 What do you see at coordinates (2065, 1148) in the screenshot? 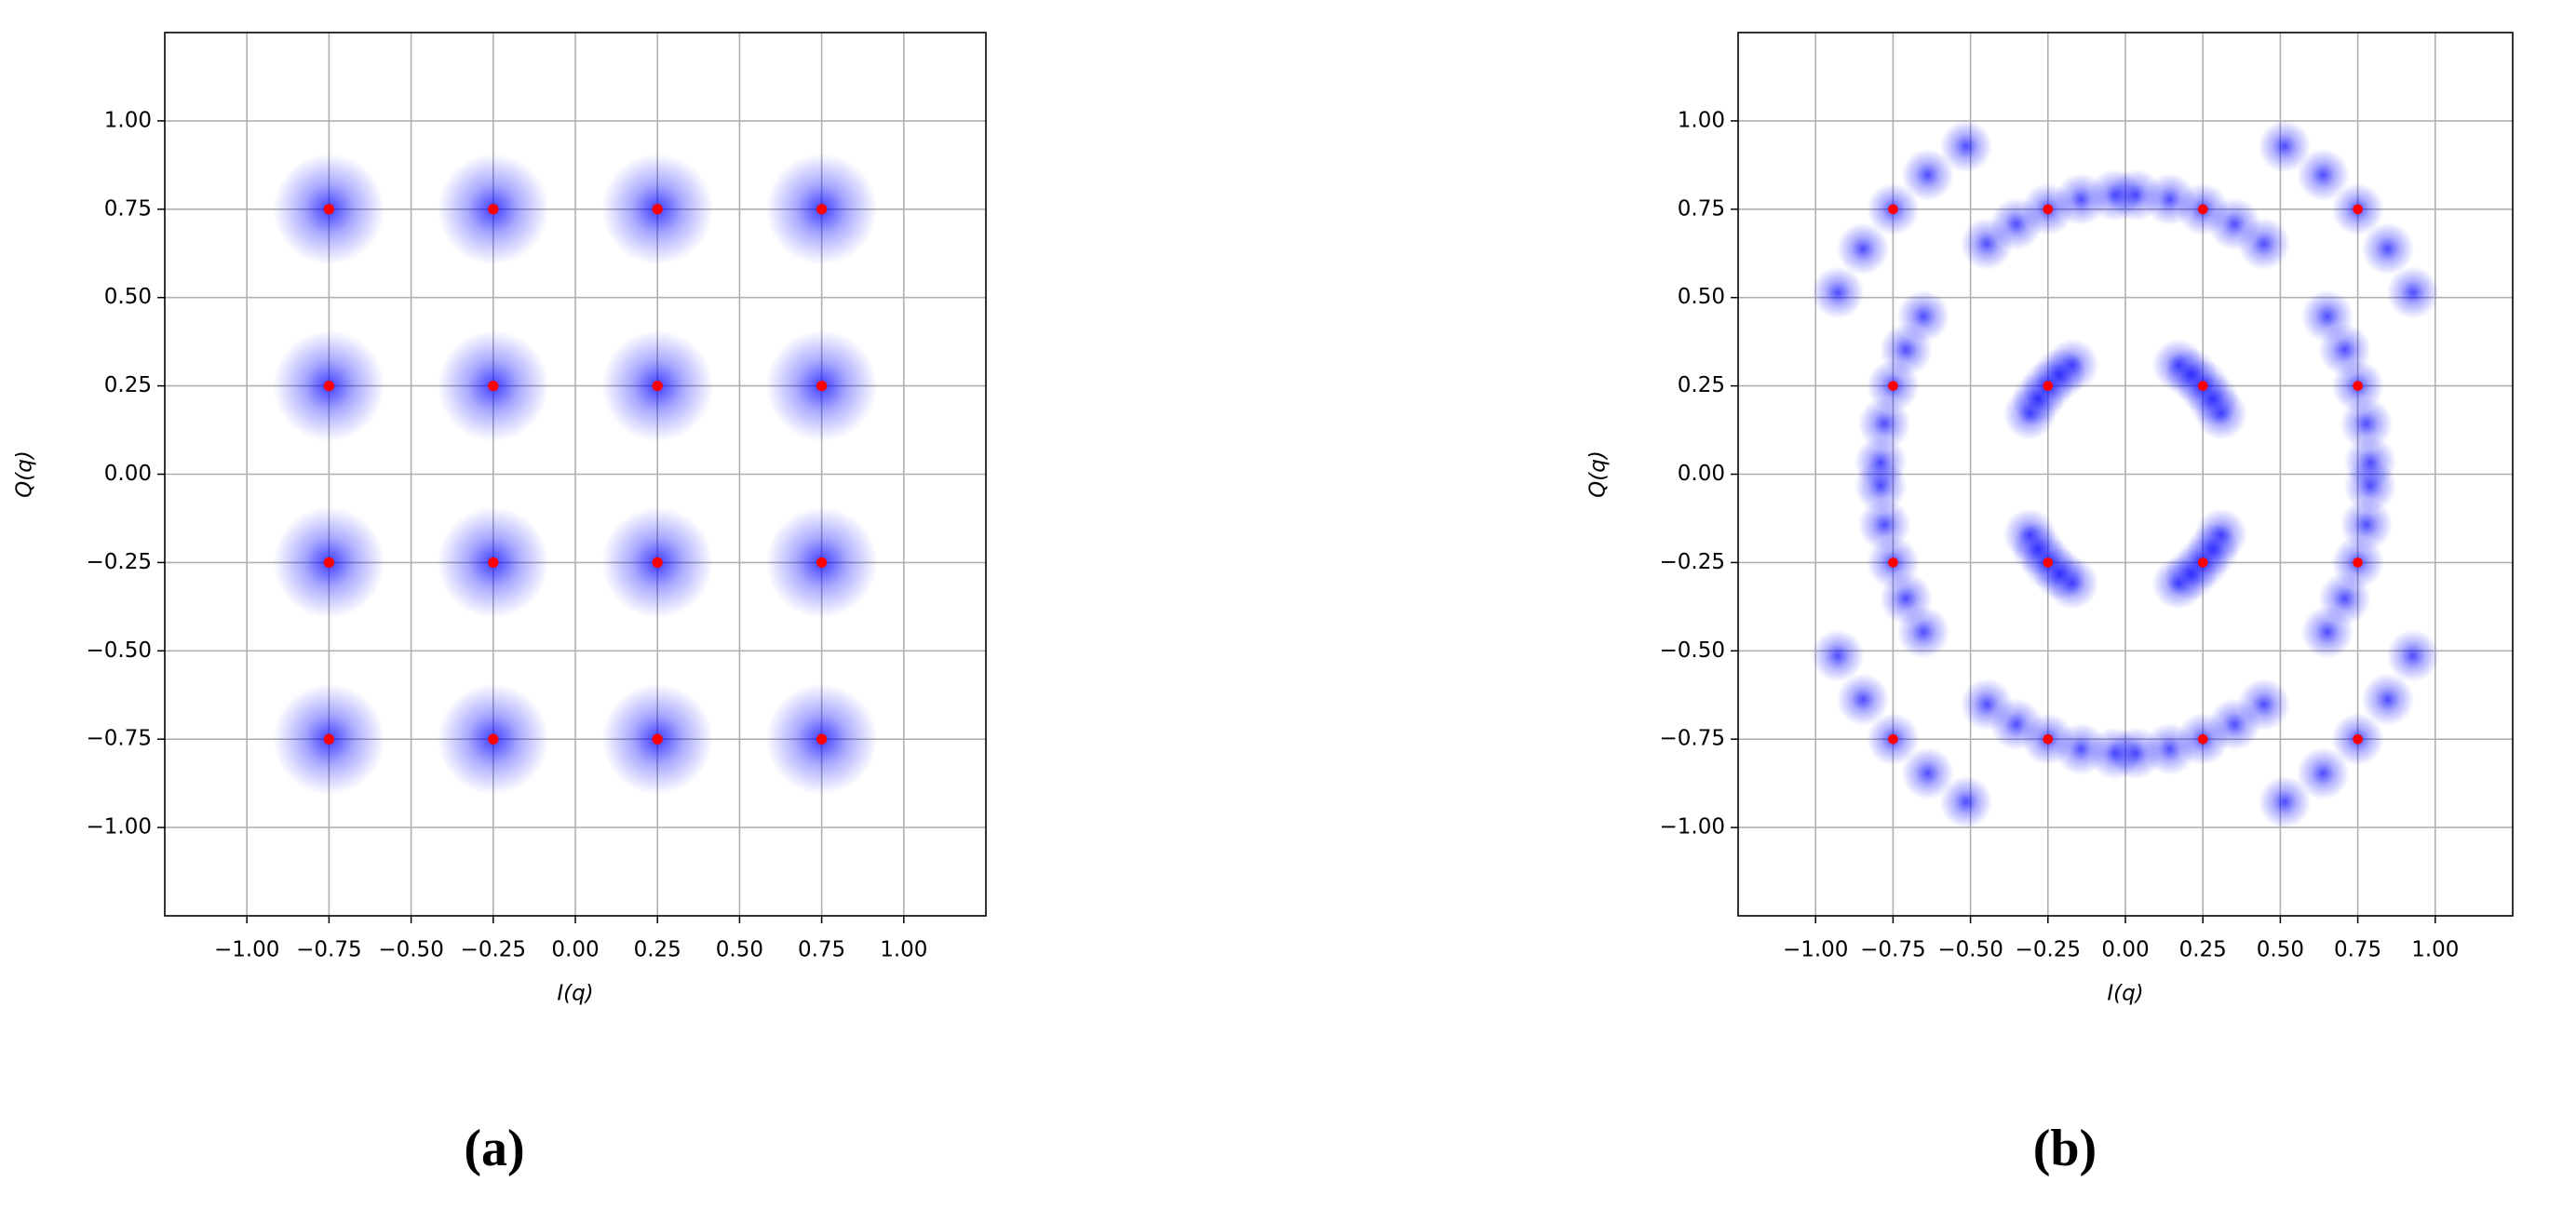
I see `panel-caption: (b)` at bounding box center [2065, 1148].